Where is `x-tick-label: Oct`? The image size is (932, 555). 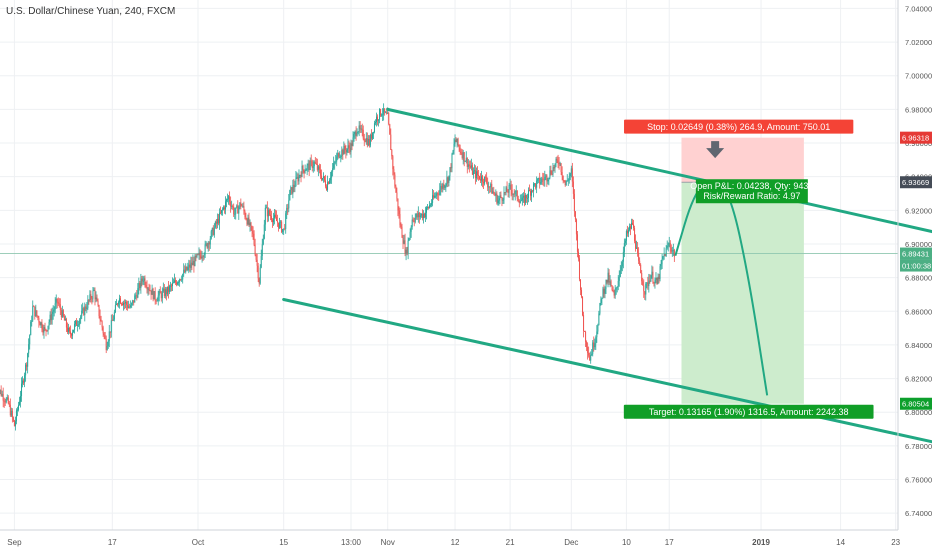 x-tick-label: Oct is located at coordinates (198, 542).